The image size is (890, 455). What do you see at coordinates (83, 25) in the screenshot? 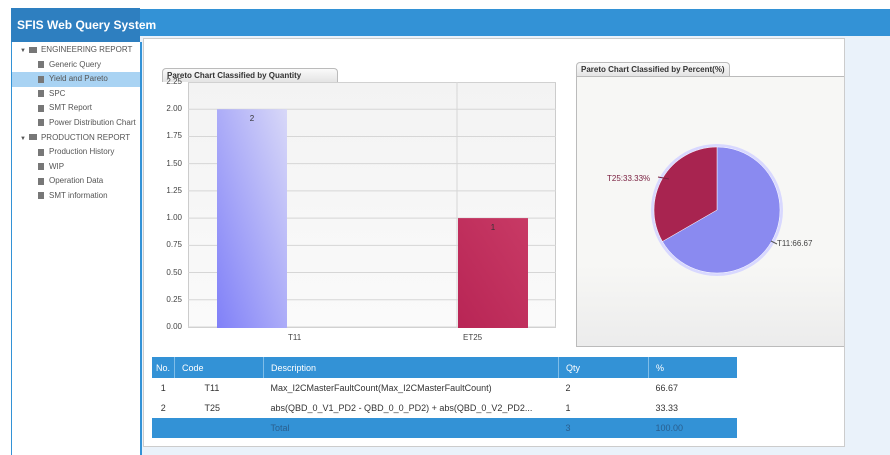
I see `app-title: SFIS Web Query System` at bounding box center [83, 25].